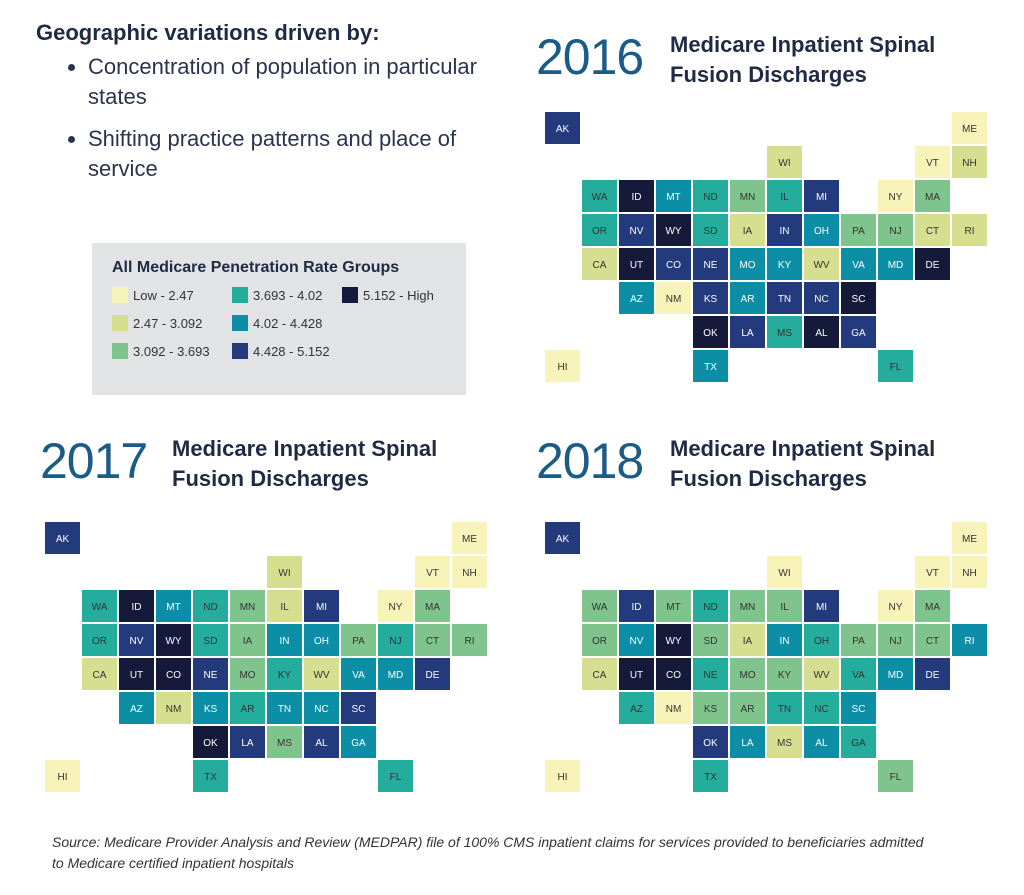 The image size is (1024, 895). I want to click on state-label: NV, so click(637, 641).